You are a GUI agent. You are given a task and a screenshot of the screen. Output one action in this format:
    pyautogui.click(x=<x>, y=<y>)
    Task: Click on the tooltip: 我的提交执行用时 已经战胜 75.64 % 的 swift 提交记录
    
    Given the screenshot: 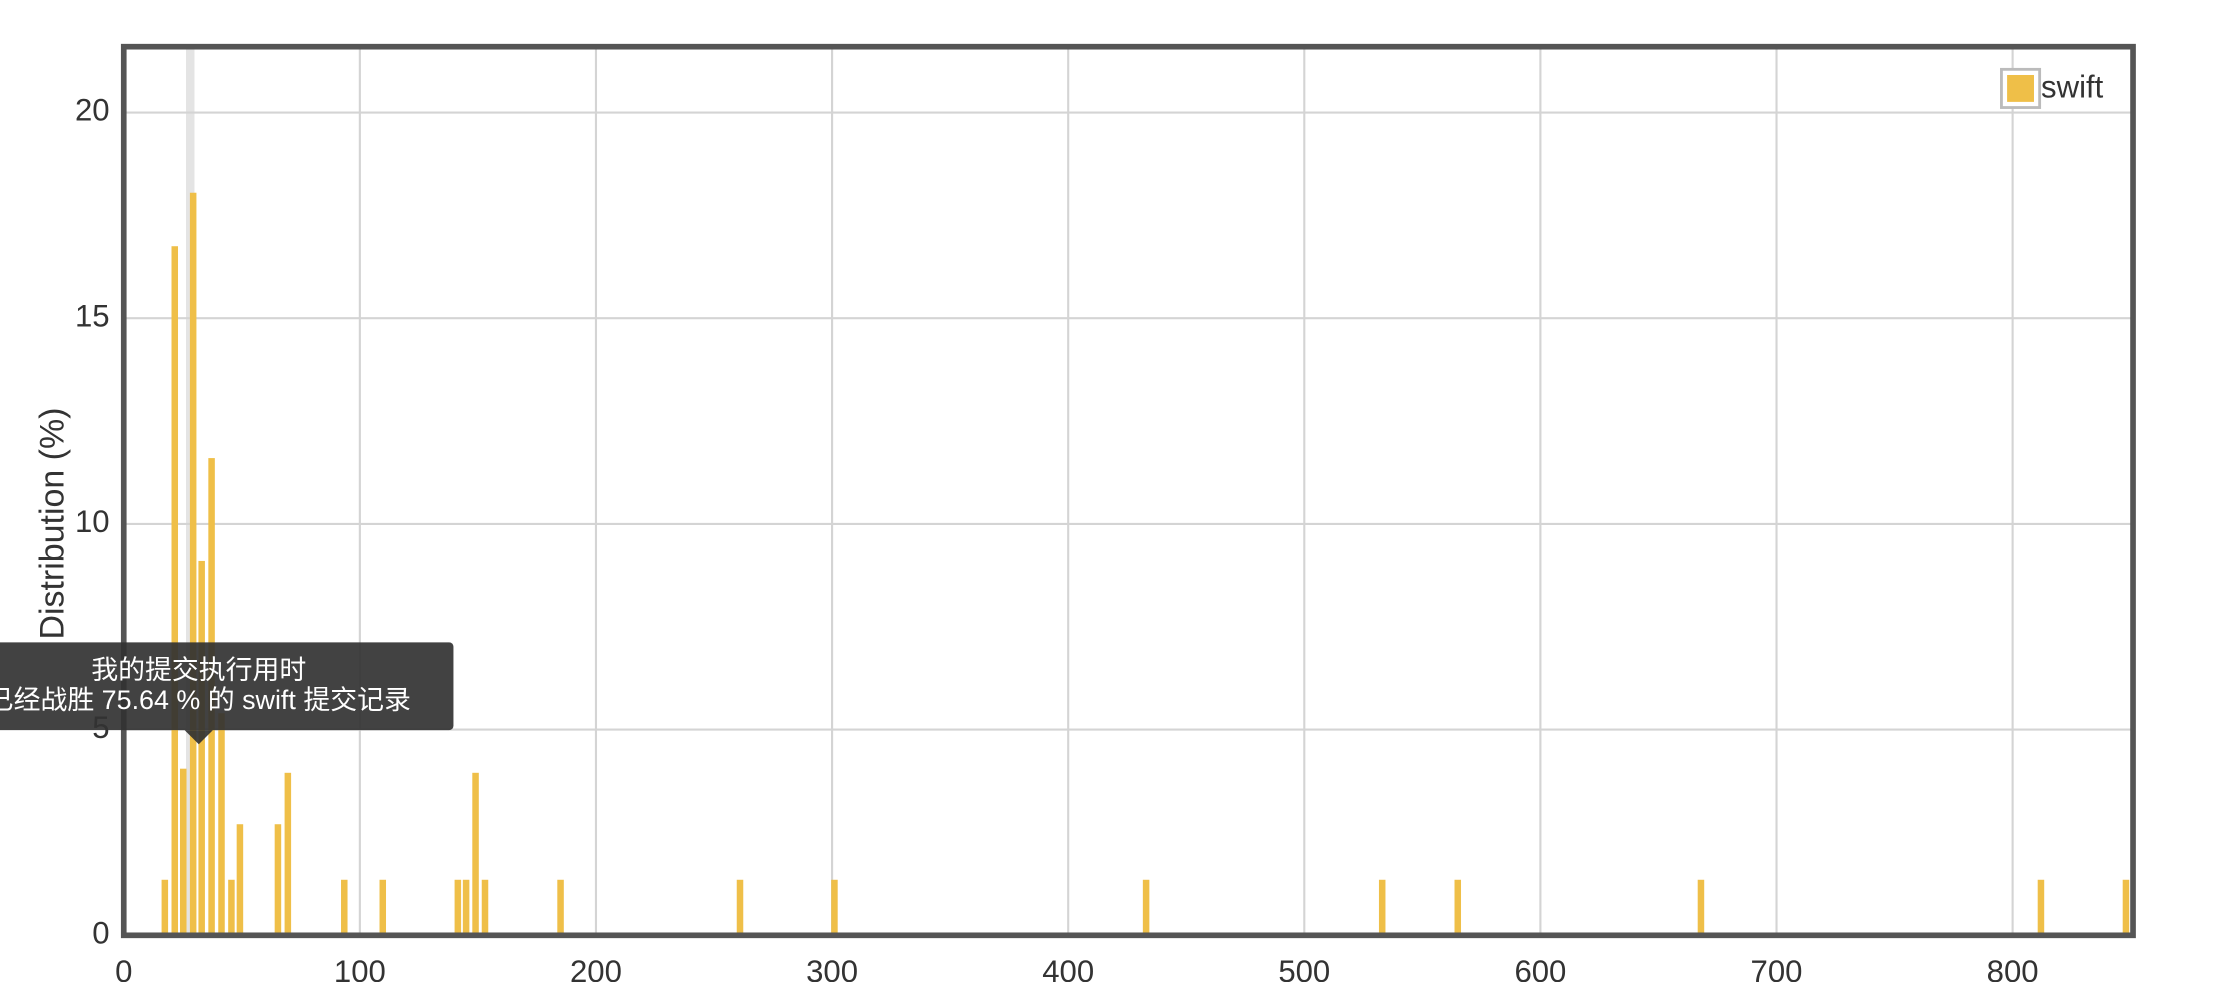 What is the action you would take?
    pyautogui.click(x=227, y=693)
    